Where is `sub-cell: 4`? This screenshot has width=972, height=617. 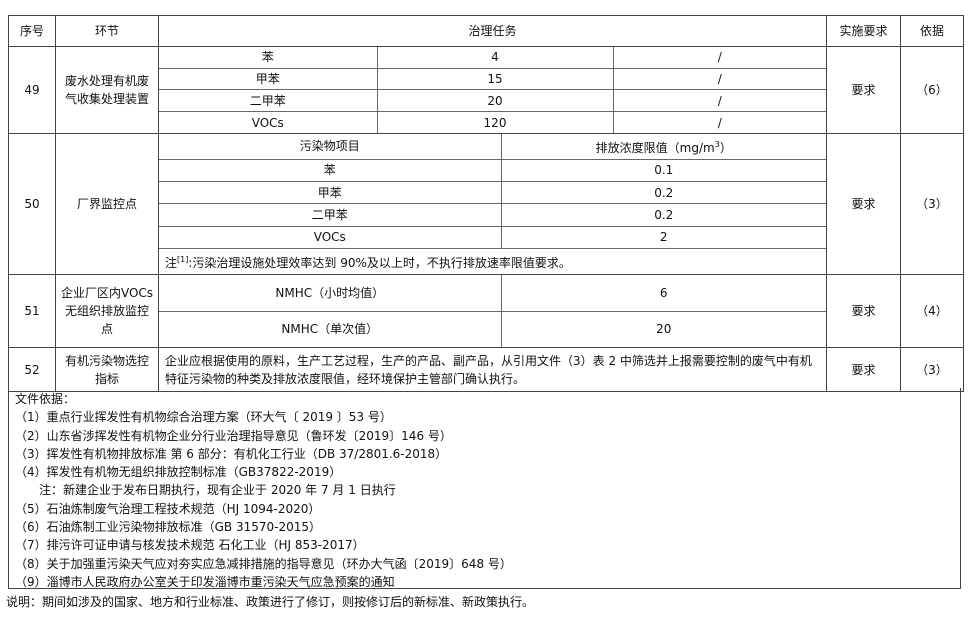 sub-cell: 4 is located at coordinates (495, 58).